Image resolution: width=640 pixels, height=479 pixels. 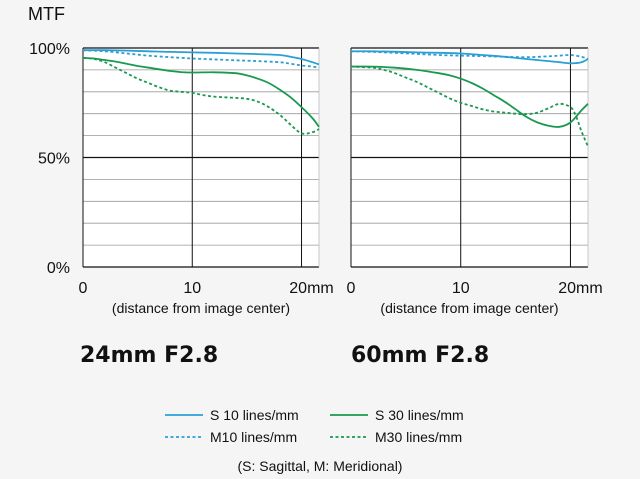 What do you see at coordinates (58, 268) in the screenshot?
I see `y-tick-label: 0%` at bounding box center [58, 268].